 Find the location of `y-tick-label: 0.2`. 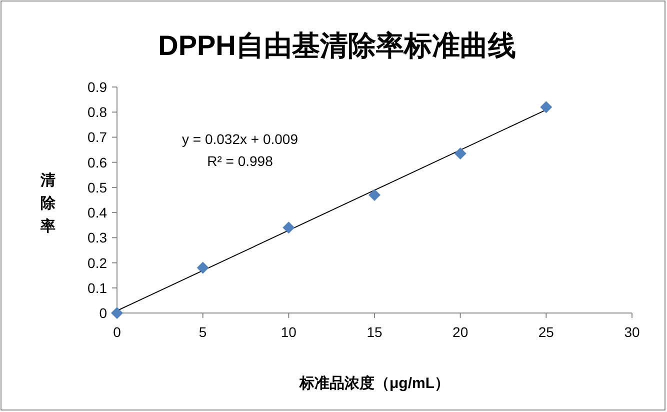

y-tick-label: 0.2 is located at coordinates (98, 262).